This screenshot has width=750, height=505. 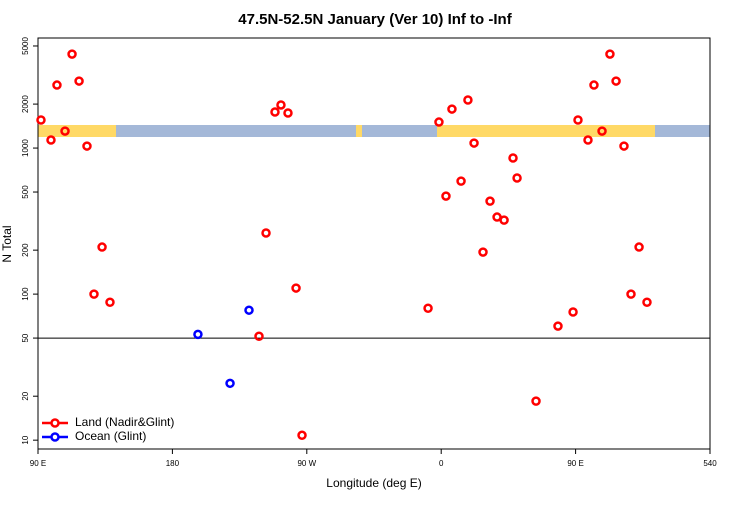 What do you see at coordinates (110, 436) in the screenshot?
I see `legend-label: Ocean (Glint)` at bounding box center [110, 436].